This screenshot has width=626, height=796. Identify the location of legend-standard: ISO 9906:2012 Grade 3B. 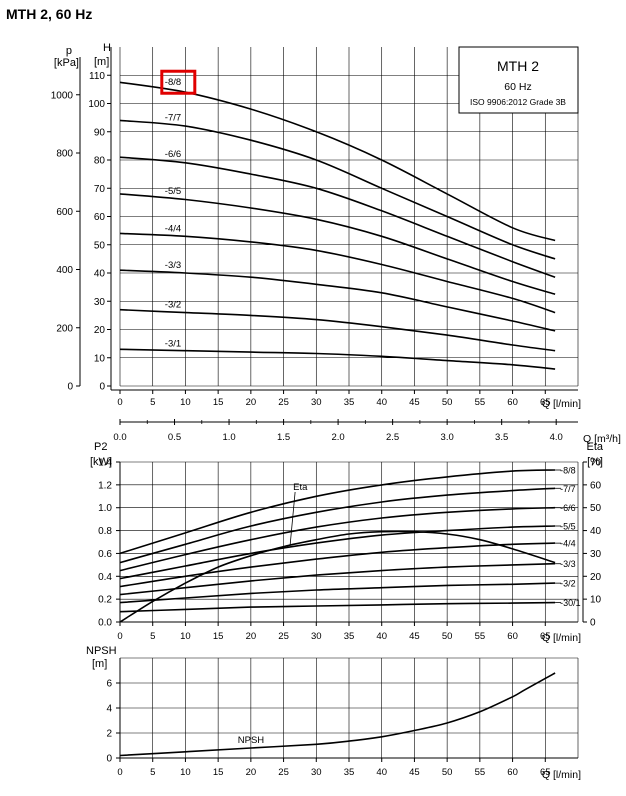
(518, 102).